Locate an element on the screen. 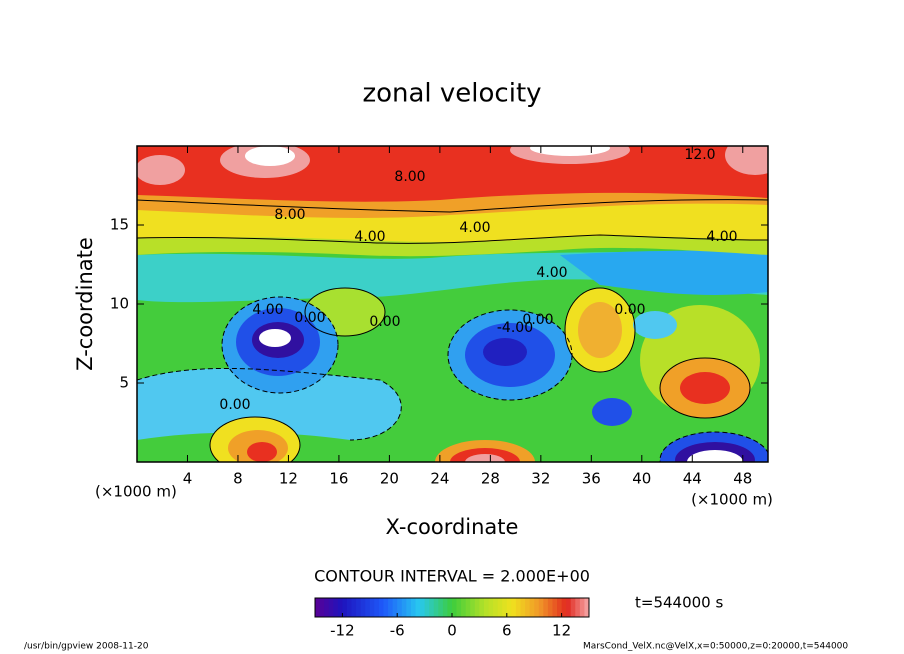  colorbar-tick-label: -12 is located at coordinates (342, 631).